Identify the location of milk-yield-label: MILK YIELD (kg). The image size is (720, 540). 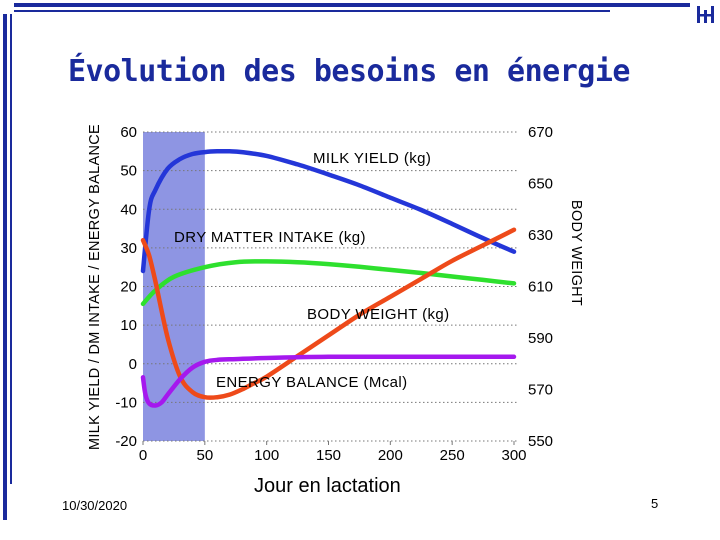
(372, 158).